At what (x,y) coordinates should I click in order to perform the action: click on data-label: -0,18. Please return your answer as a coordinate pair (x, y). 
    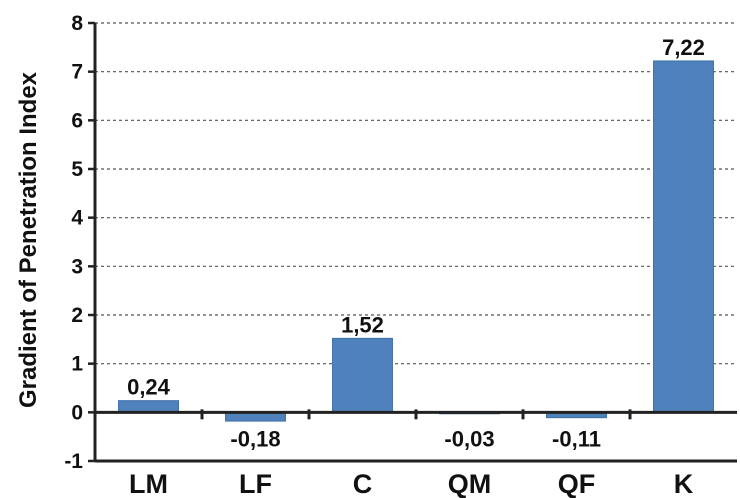
    Looking at the image, I should click on (255, 438).